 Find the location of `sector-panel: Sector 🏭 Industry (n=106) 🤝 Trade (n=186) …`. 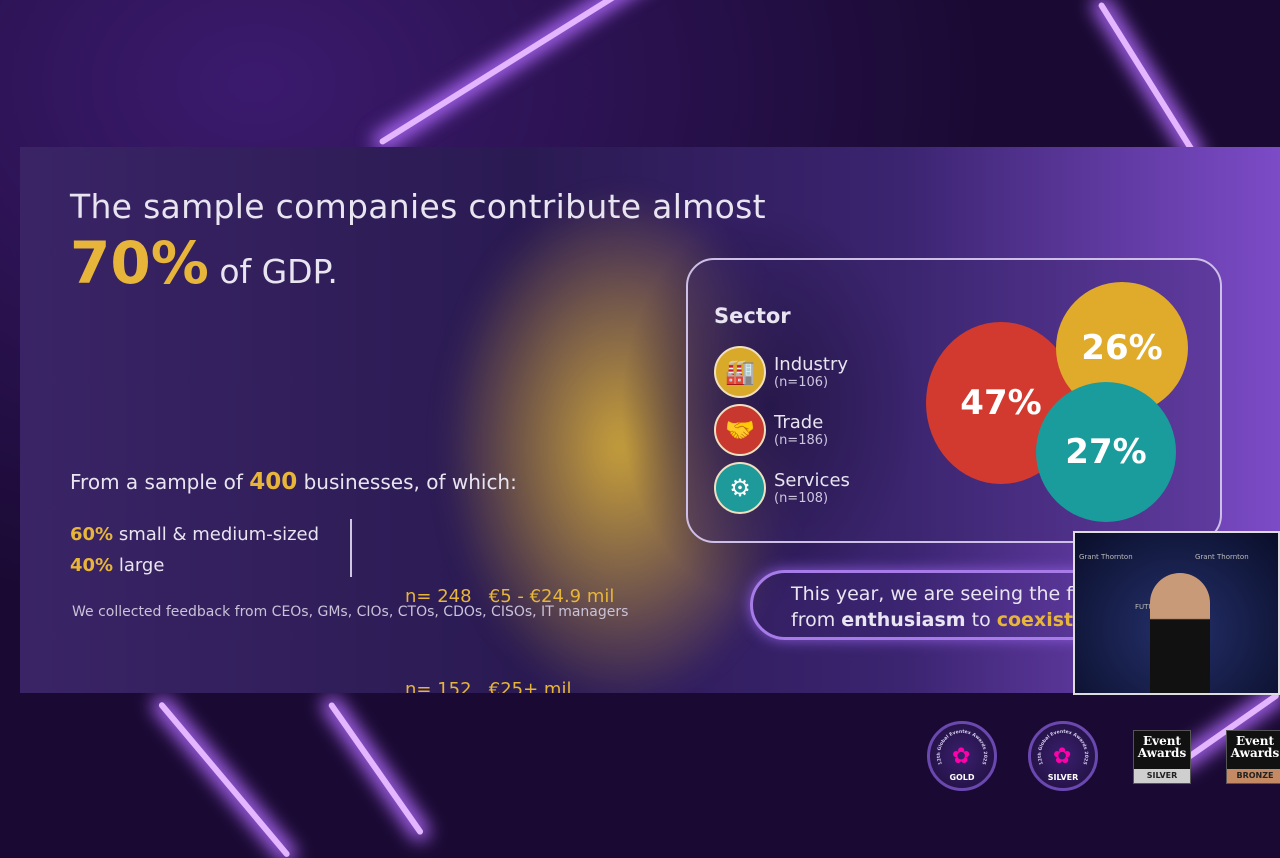

sector-panel: Sector 🏭 Industry (n=106) 🤝 Trade (n=186) … is located at coordinates (954, 400).